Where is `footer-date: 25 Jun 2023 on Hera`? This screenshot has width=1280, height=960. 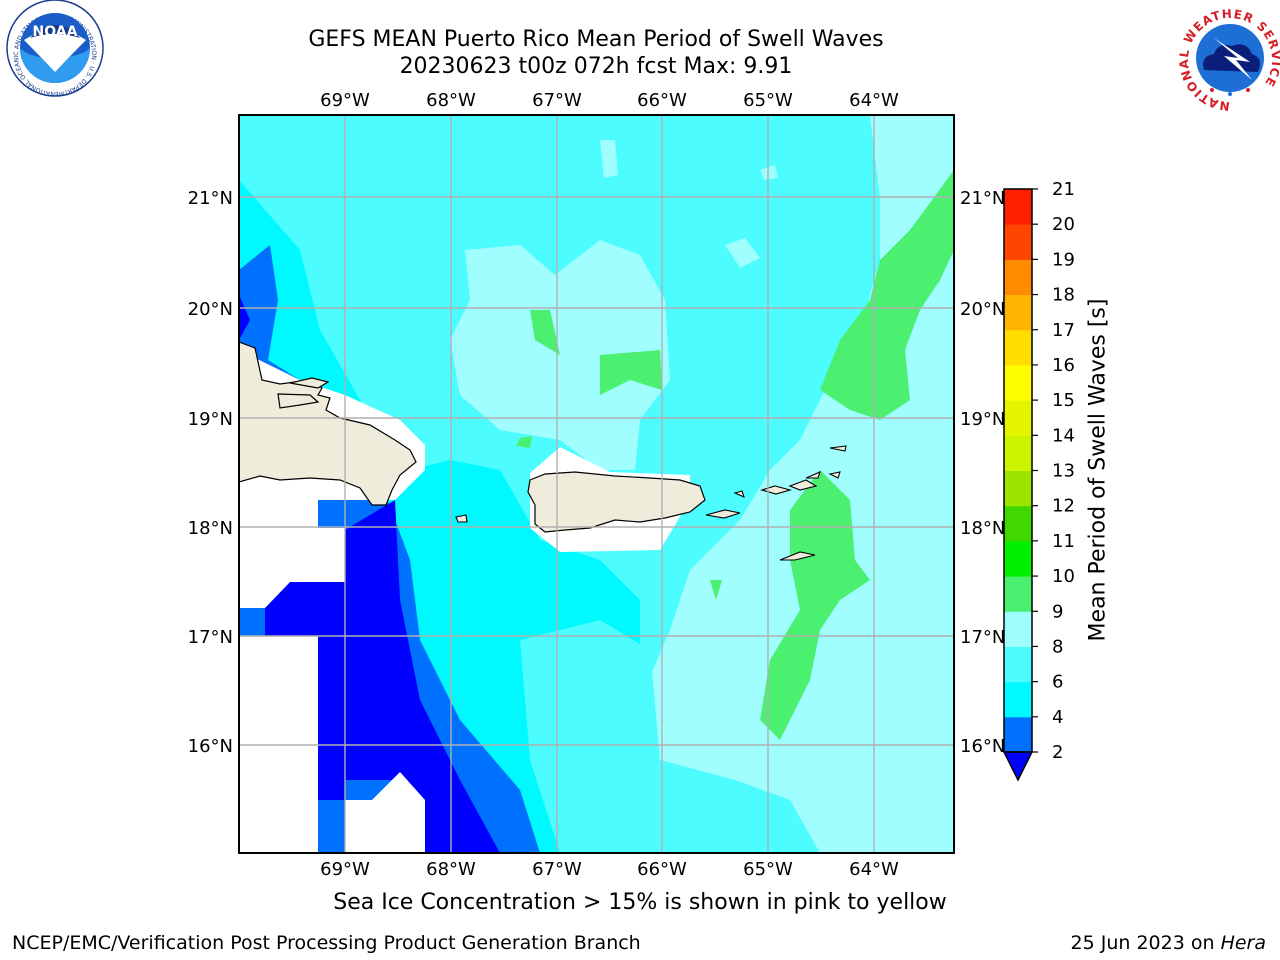 footer-date: 25 Jun 2023 on Hera is located at coordinates (1168, 943).